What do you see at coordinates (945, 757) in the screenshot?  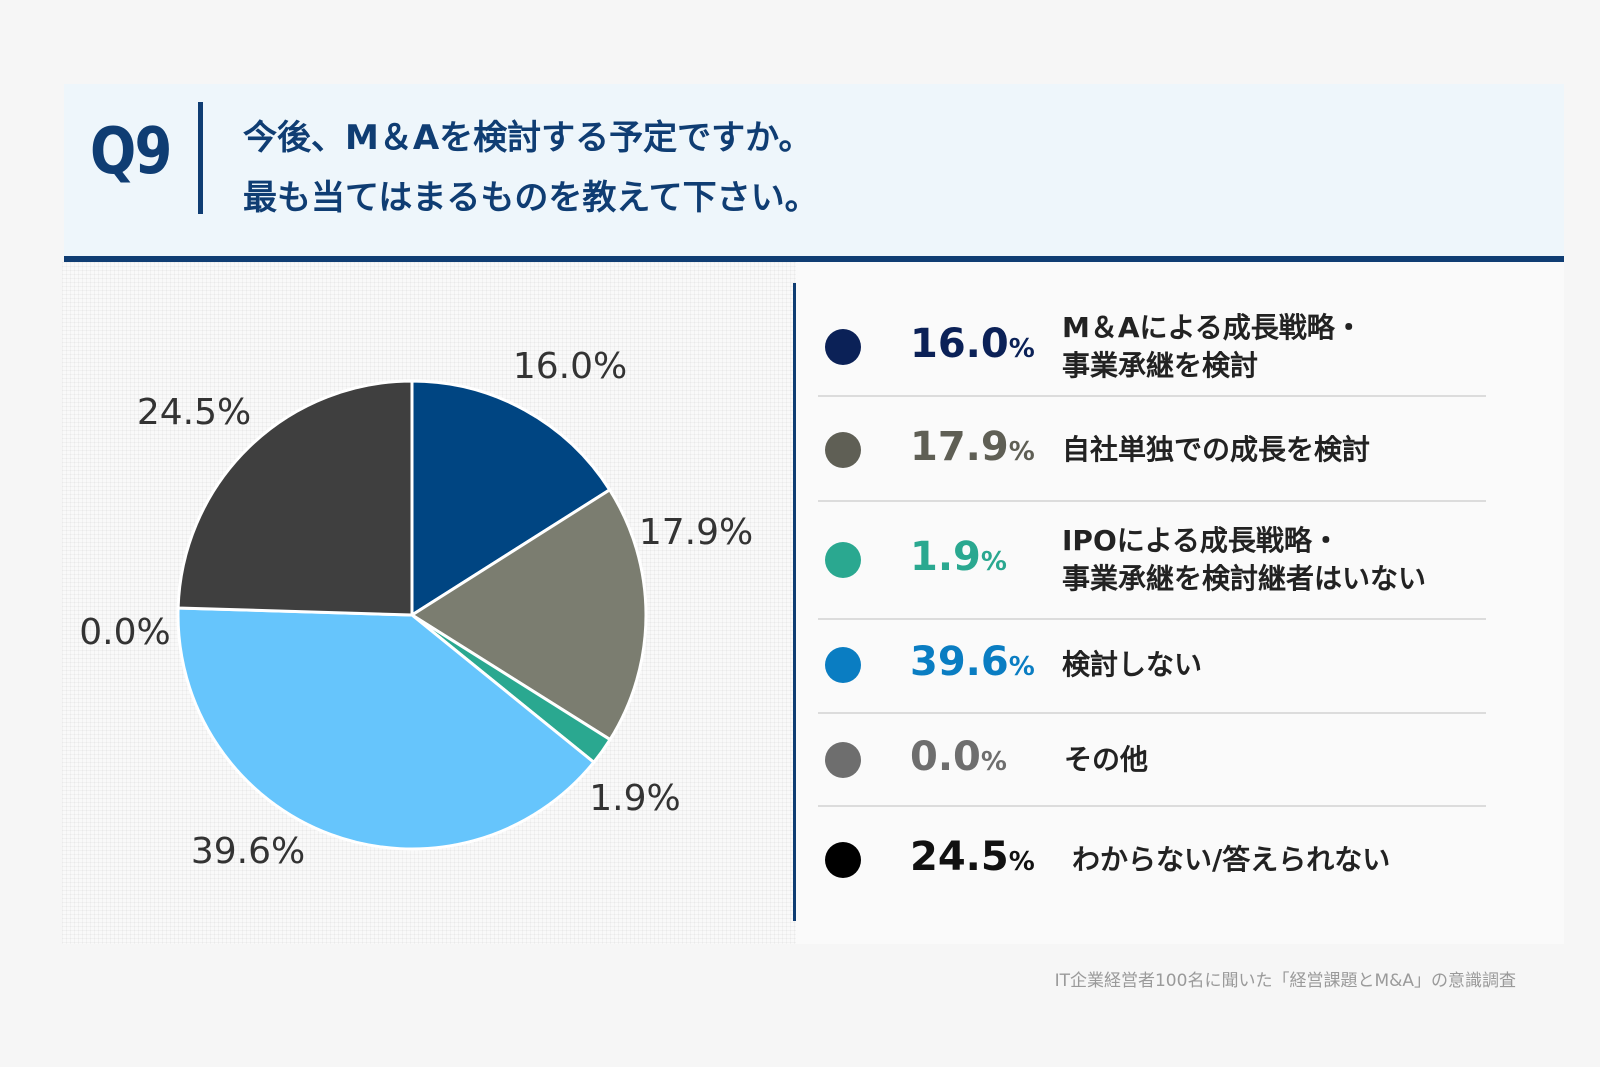 I see `legend-percent-value: 0.0` at bounding box center [945, 757].